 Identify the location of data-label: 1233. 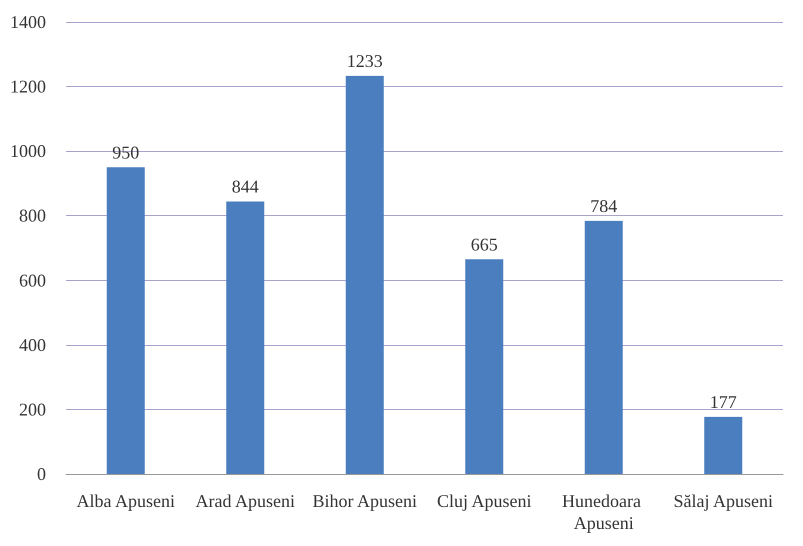
(364, 60).